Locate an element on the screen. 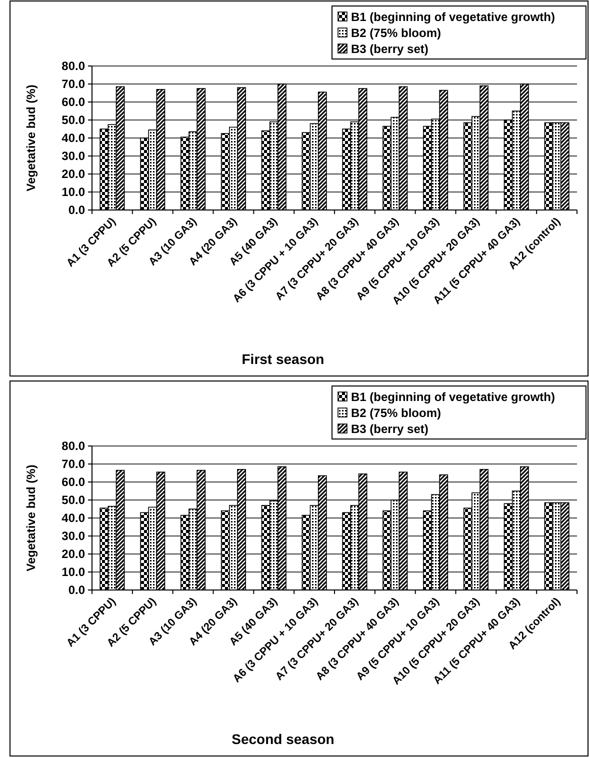  text: First season is located at coordinates (283, 359).